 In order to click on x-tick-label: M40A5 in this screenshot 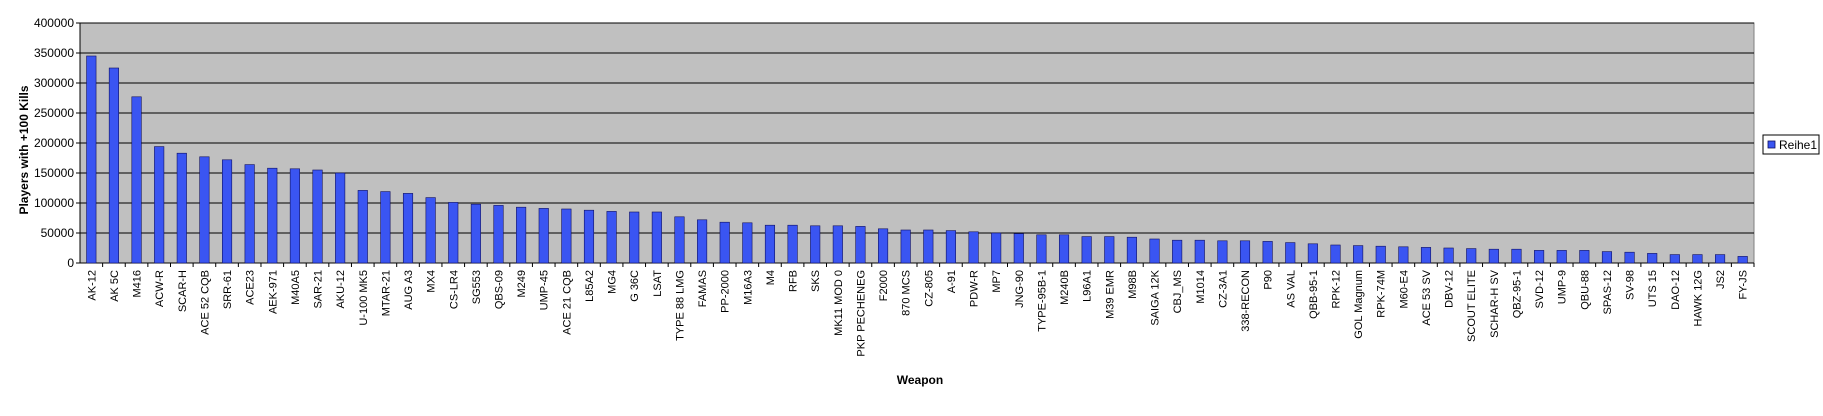, I will do `click(296, 287)`.